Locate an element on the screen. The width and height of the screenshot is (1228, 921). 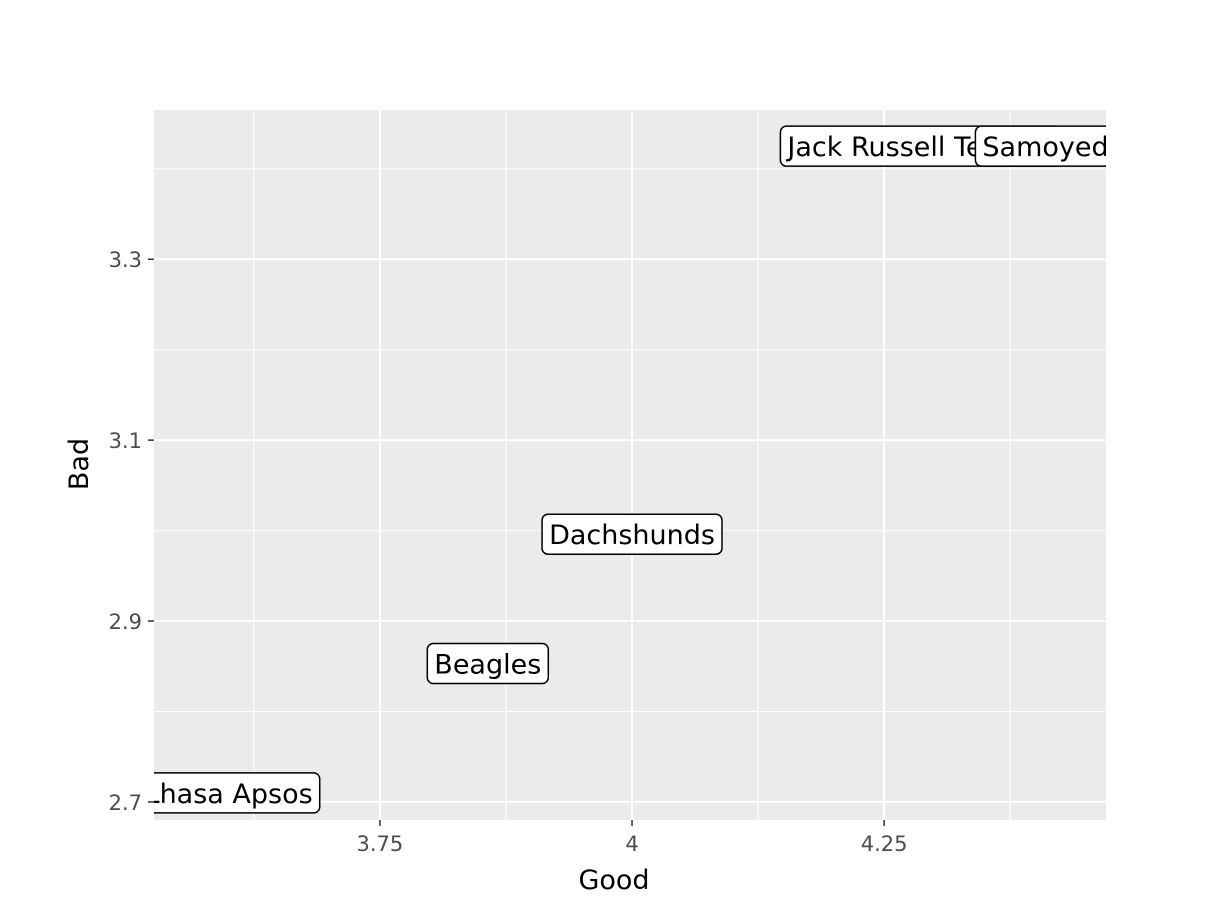
x-tick-label: 3.75 is located at coordinates (380, 844).